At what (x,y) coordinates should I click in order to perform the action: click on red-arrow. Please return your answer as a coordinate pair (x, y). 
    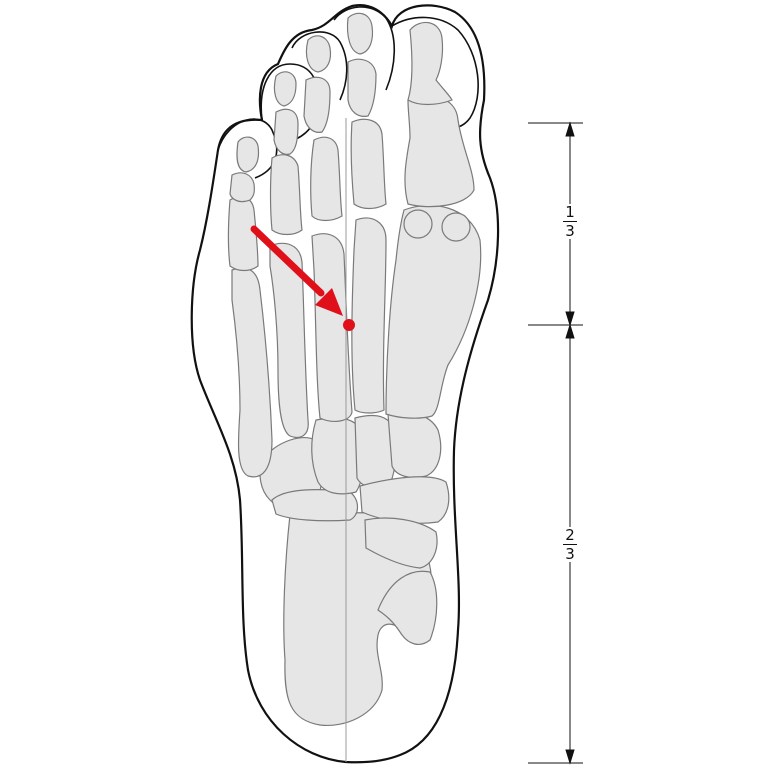
    Looking at the image, I should click on (302, 278).